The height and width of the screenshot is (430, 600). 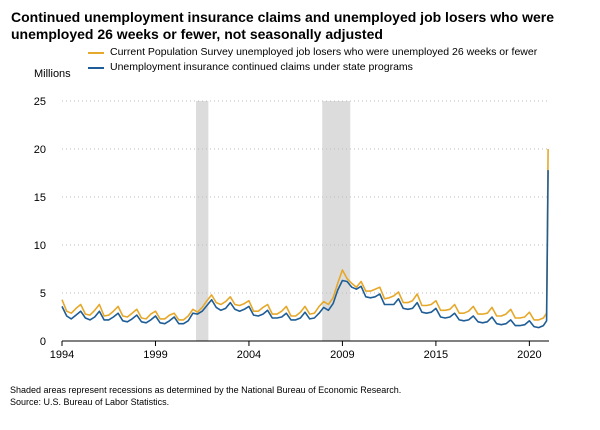 What do you see at coordinates (52, 74) in the screenshot?
I see `y-axis-unit-label: Millions` at bounding box center [52, 74].